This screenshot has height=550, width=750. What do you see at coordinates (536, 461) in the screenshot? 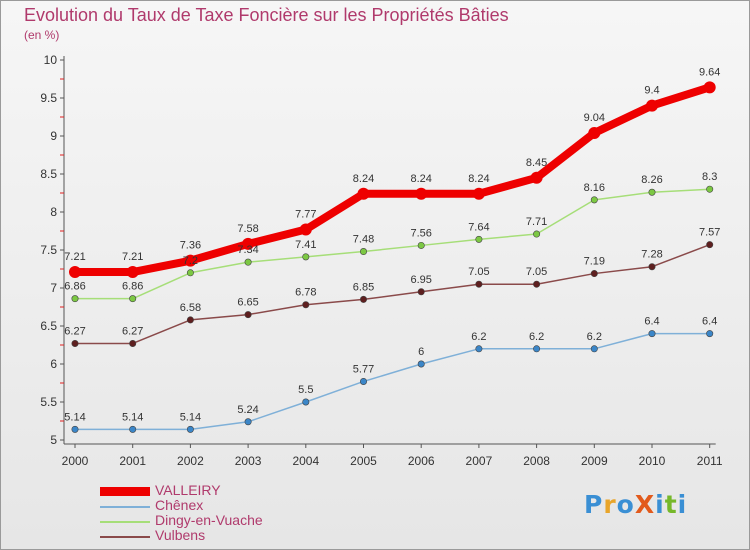
I see `x-tick-label: 2008` at bounding box center [536, 461].